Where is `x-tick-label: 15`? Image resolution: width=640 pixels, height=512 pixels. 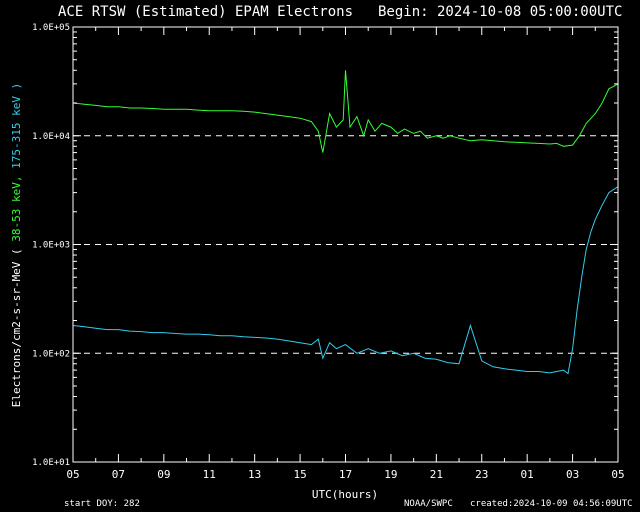 x-tick-label: 15 is located at coordinates (299, 474).